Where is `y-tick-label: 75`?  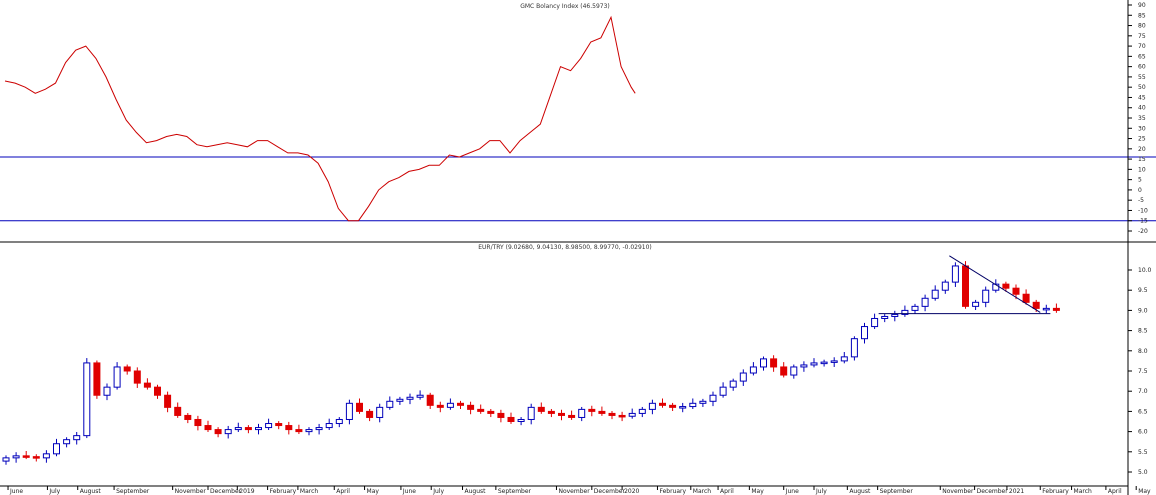
y-tick-label: 75 is located at coordinates (1142, 36).